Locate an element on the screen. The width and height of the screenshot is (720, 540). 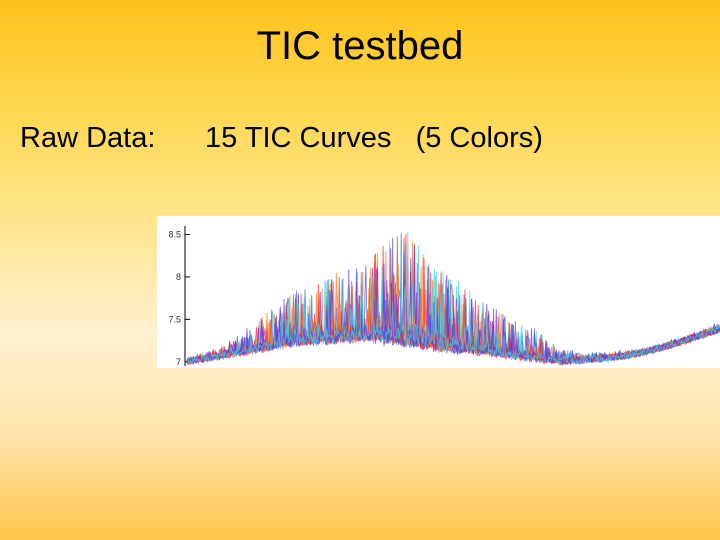
tic-curves-label: 15 TIC Curves (5 Colors) is located at coordinates (374, 138).